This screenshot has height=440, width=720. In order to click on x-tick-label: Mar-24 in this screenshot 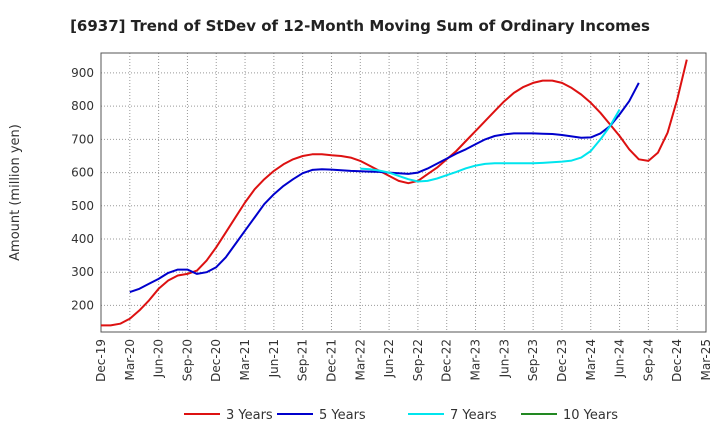, I will do `click(591, 359)`.